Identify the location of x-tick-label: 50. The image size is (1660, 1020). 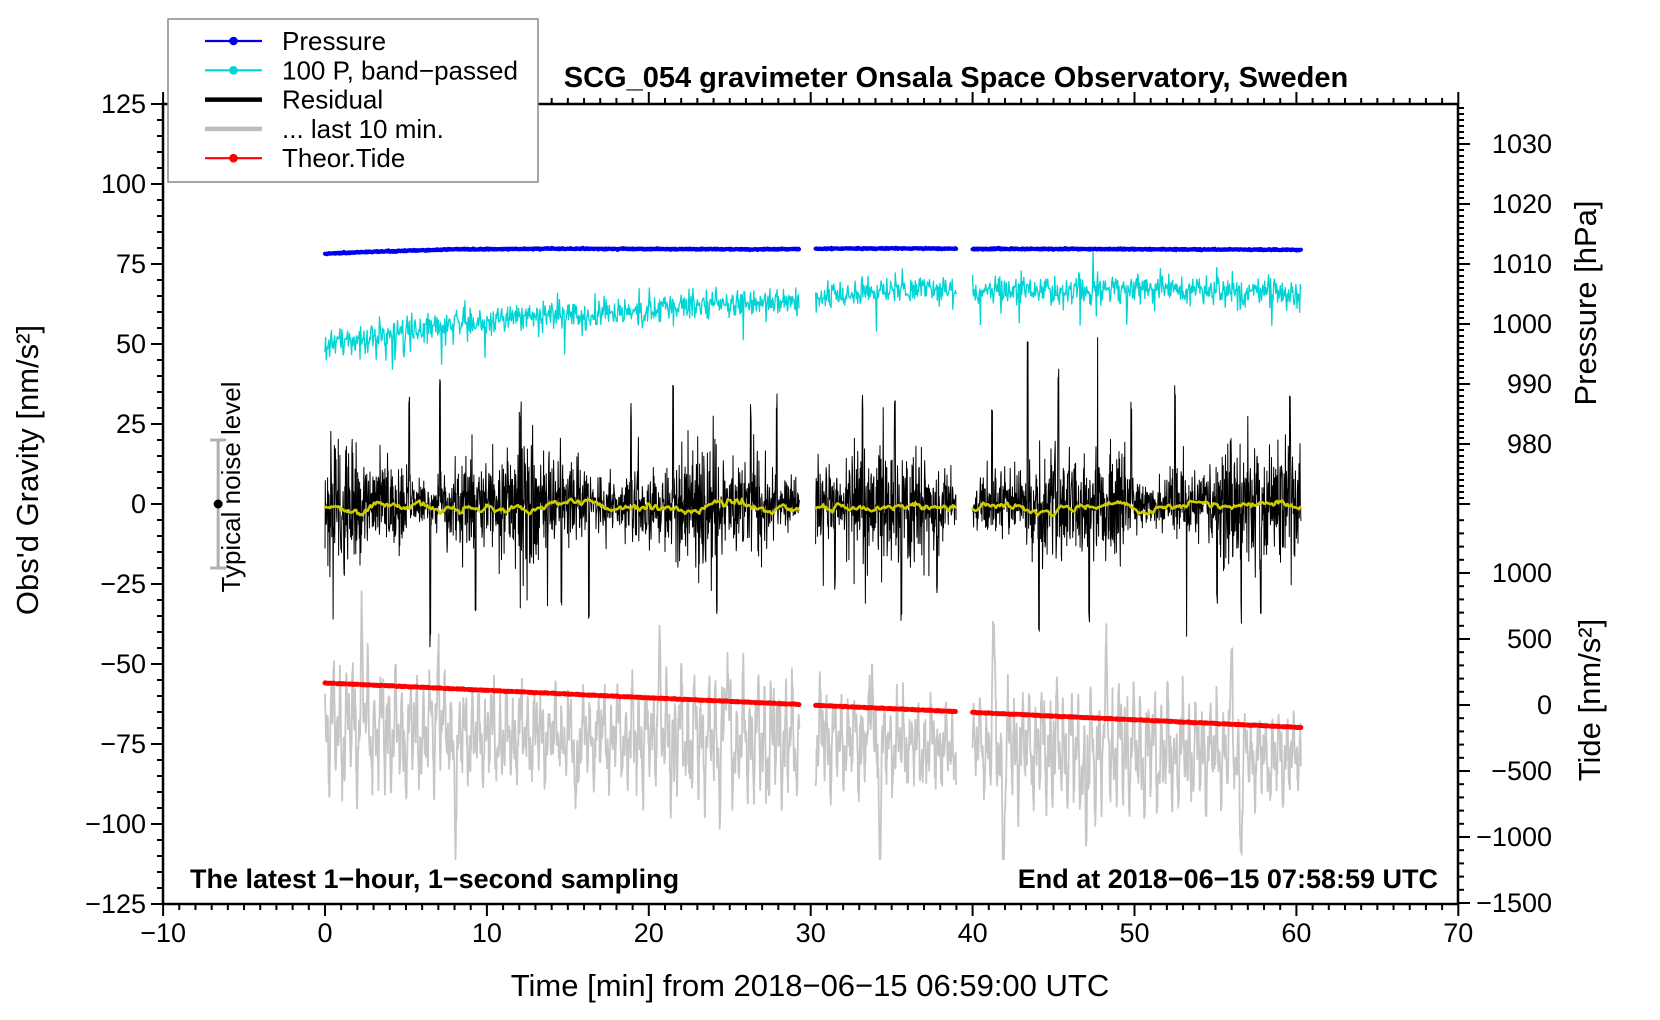
(1134, 933).